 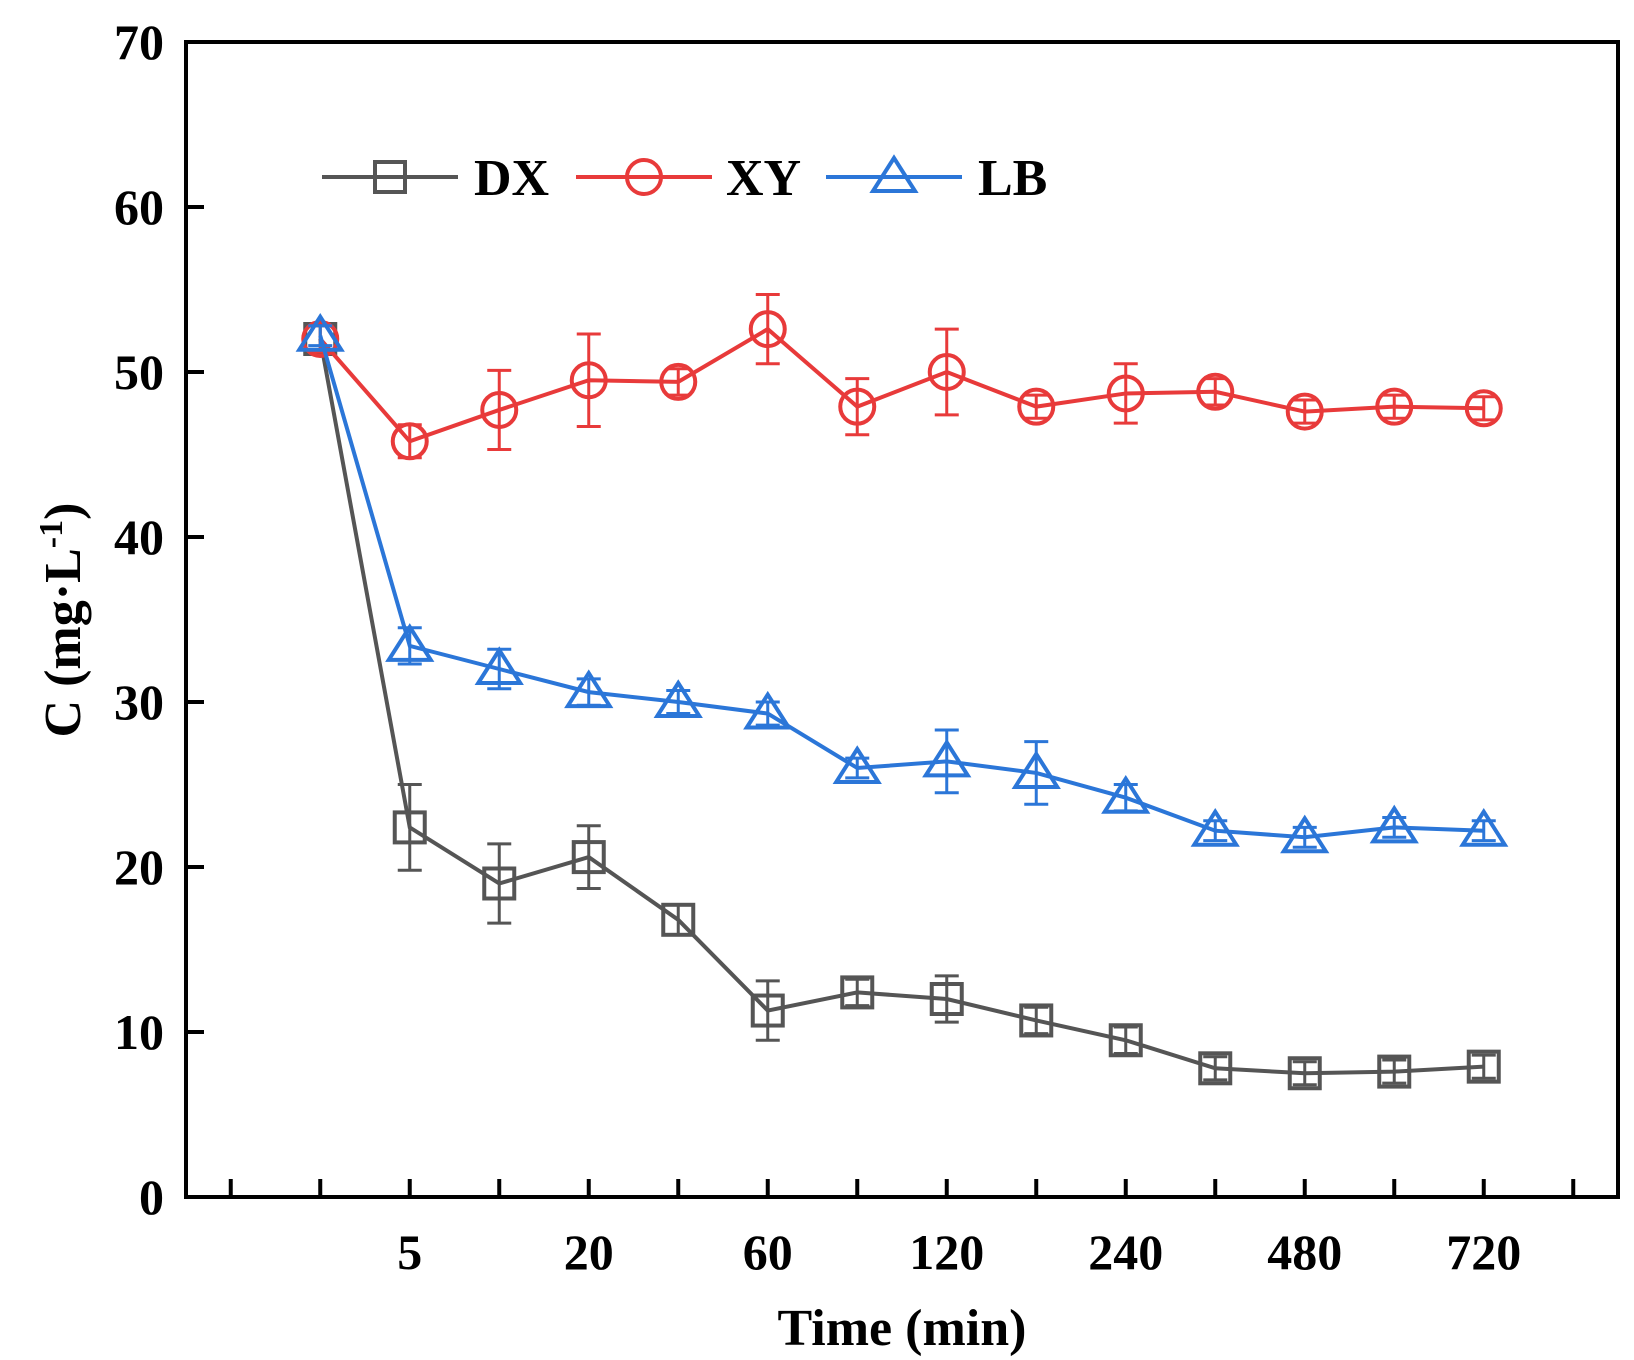 I want to click on y-tick-label: 70, so click(x=139, y=42).